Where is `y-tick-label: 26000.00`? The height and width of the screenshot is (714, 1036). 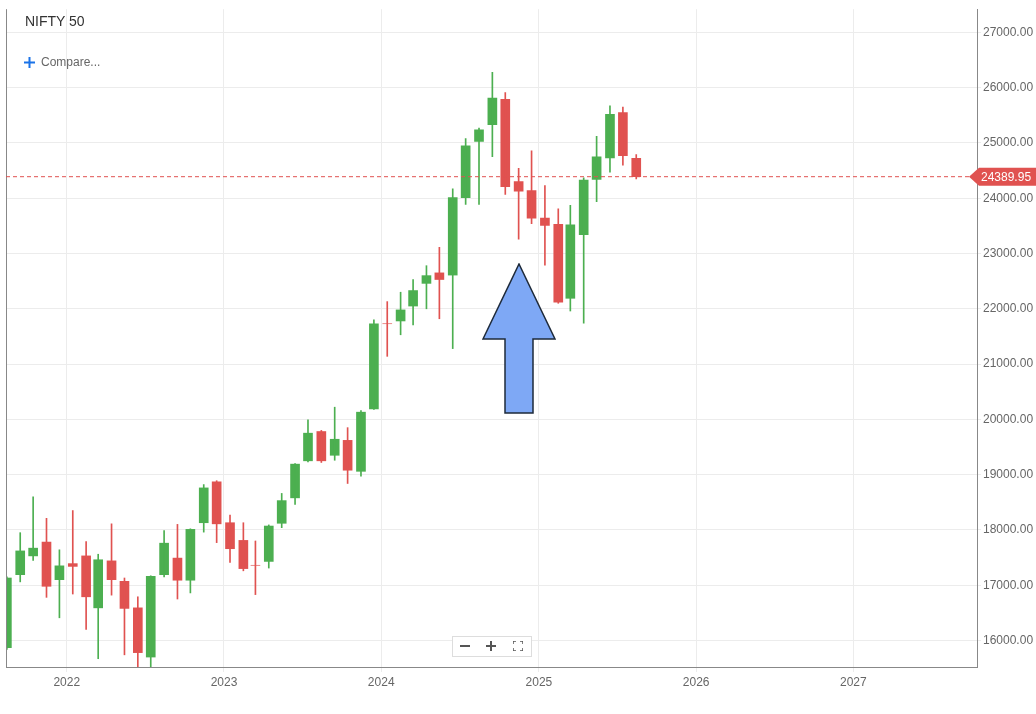 y-tick-label: 26000.00 is located at coordinates (1008, 87).